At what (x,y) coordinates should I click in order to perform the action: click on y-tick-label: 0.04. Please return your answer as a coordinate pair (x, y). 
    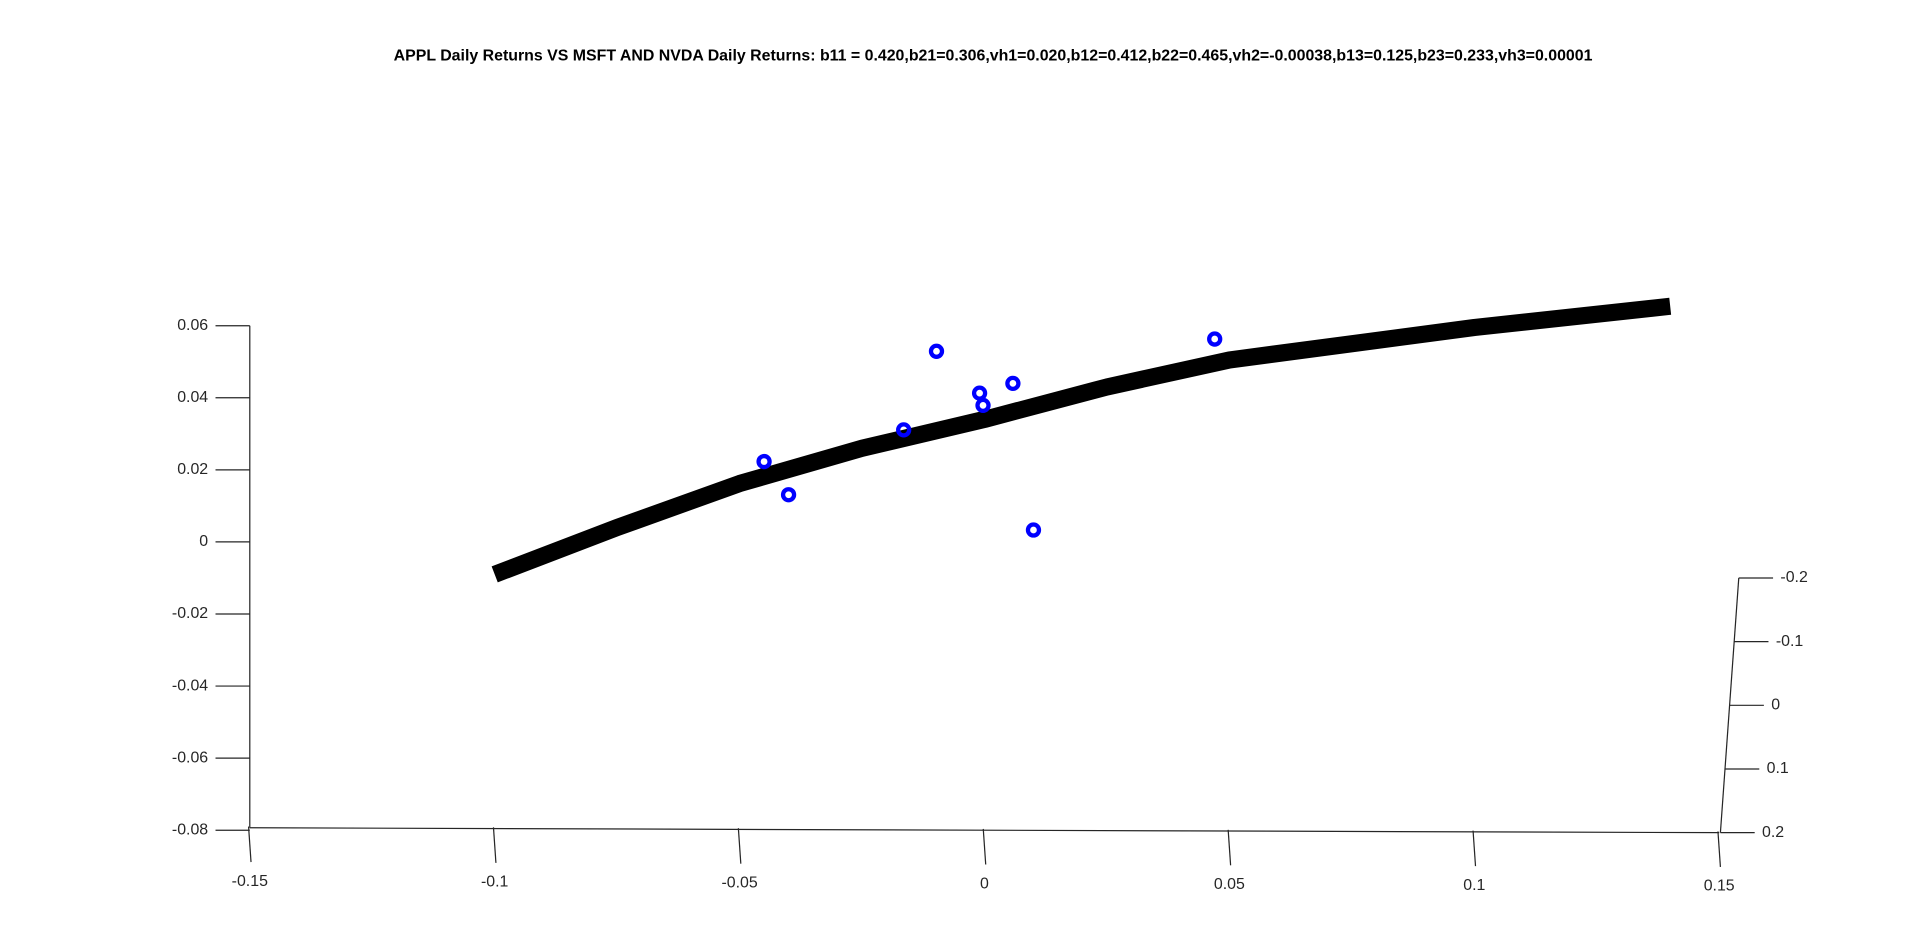
    Looking at the image, I should click on (192, 397).